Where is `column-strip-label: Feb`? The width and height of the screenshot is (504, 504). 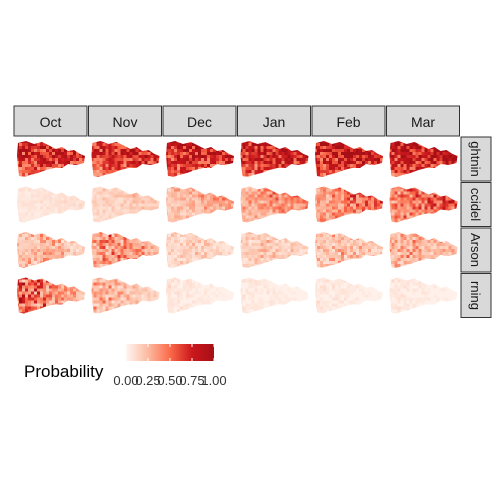
column-strip-label: Feb is located at coordinates (348, 122).